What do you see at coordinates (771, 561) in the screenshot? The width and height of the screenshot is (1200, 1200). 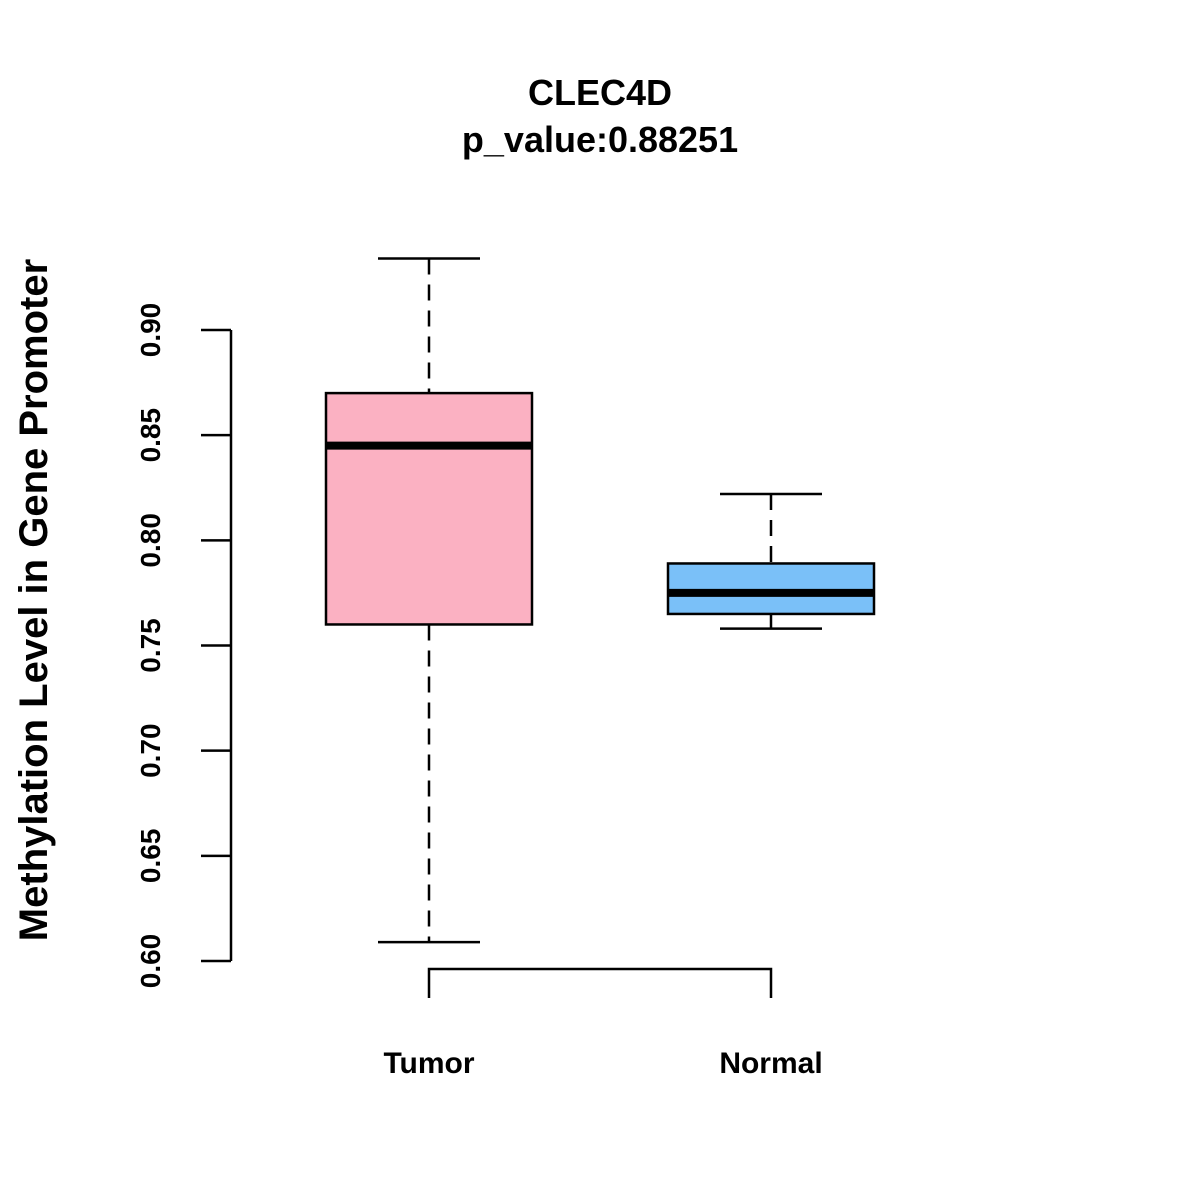 I see `box-normal` at bounding box center [771, 561].